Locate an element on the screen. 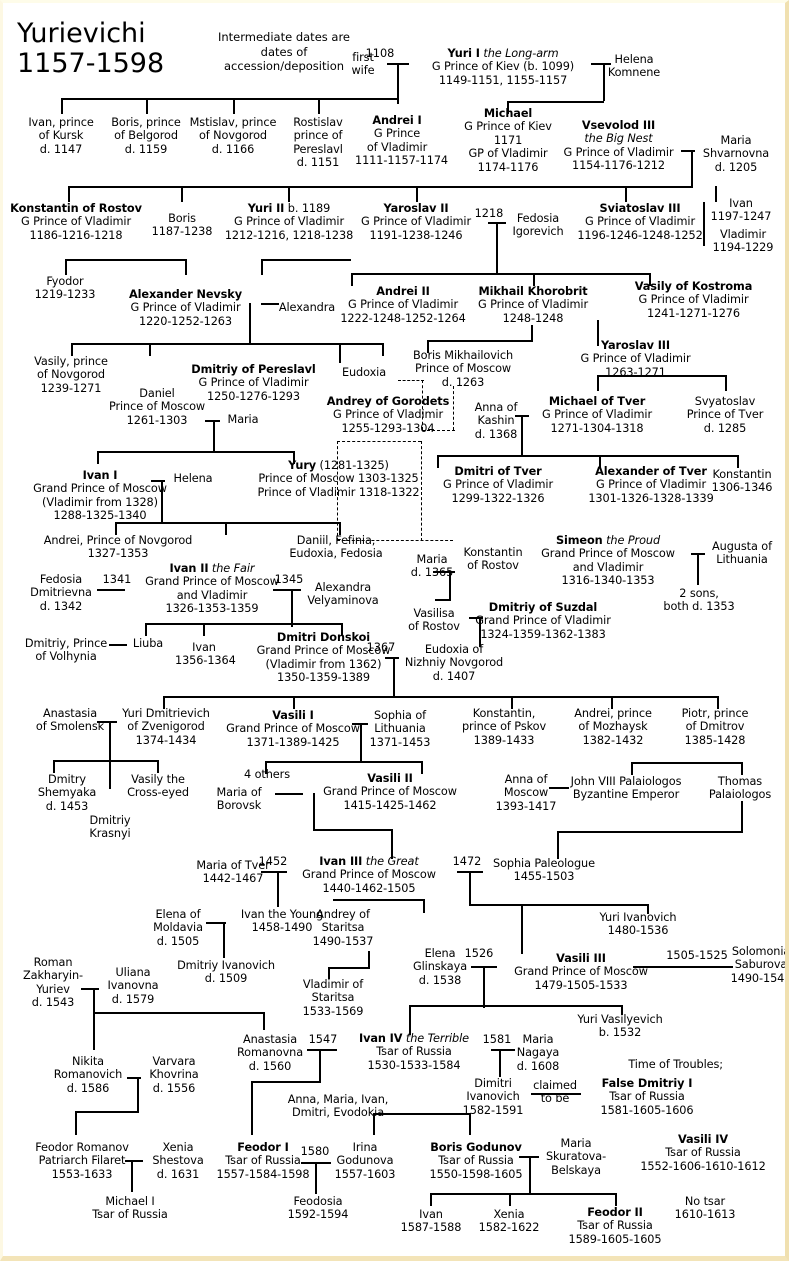  marriage-years-1505-1525: 1505-1525 is located at coordinates (697, 955).